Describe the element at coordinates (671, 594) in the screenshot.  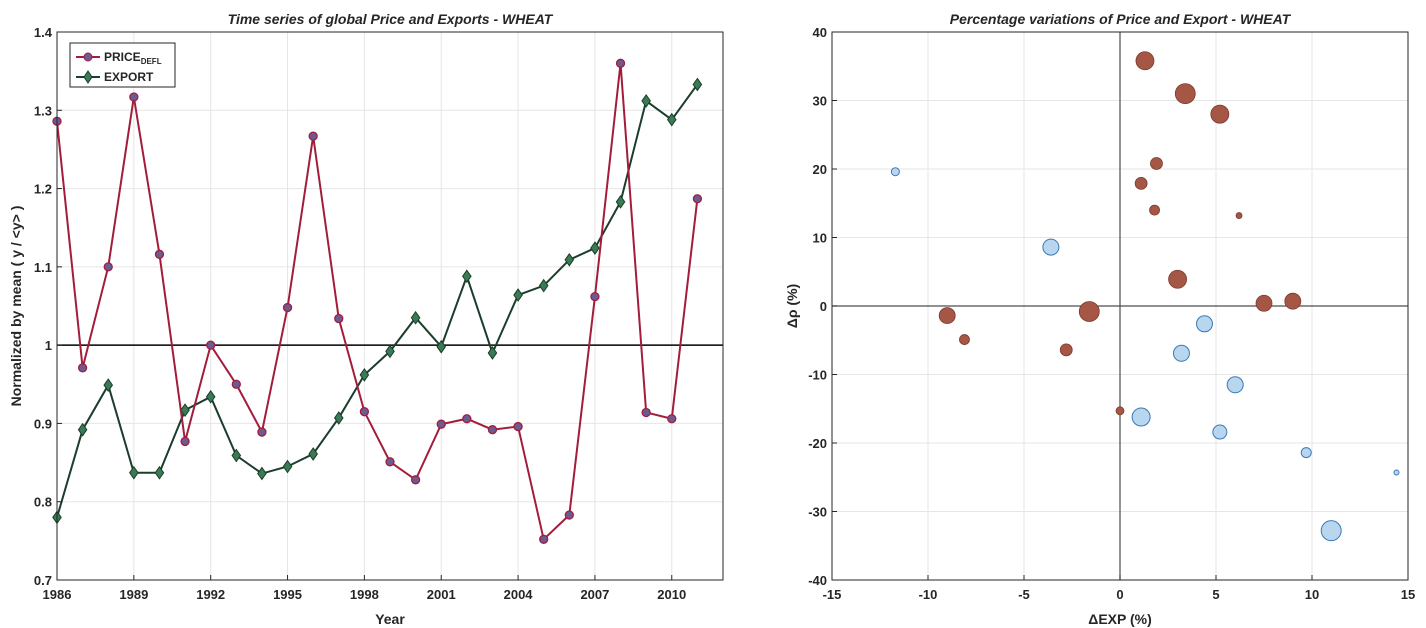
I see `x-tick-label: 2010` at that location.